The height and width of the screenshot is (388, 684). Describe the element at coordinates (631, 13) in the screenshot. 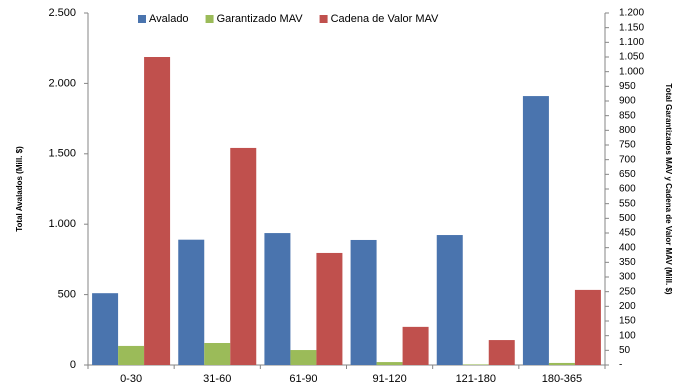

I see `y2-tick-label: 1.200` at that location.